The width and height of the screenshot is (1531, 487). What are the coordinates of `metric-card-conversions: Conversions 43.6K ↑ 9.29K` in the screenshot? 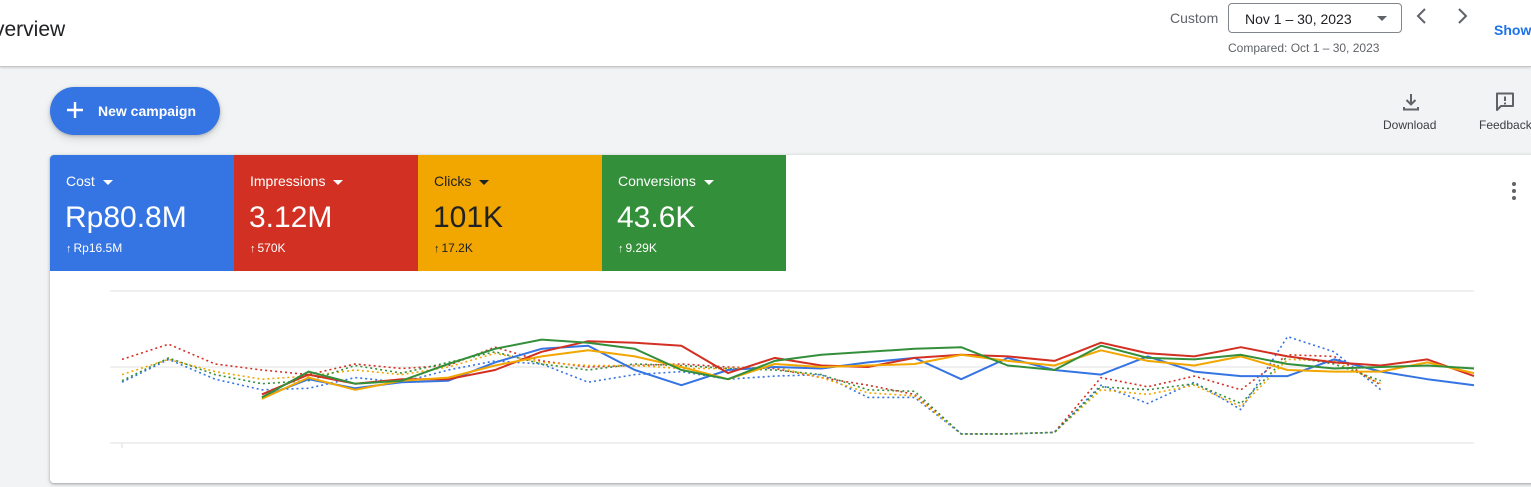 It's located at (694, 213).